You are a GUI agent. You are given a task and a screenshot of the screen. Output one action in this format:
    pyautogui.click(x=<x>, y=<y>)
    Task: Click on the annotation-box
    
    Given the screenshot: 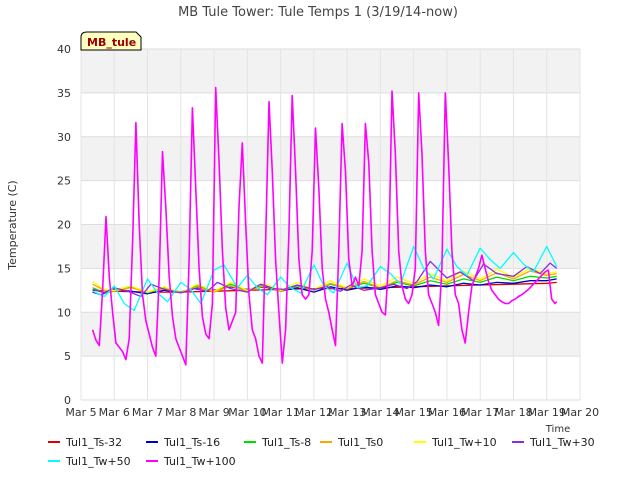 What is the action you would take?
    pyautogui.click(x=111, y=41)
    